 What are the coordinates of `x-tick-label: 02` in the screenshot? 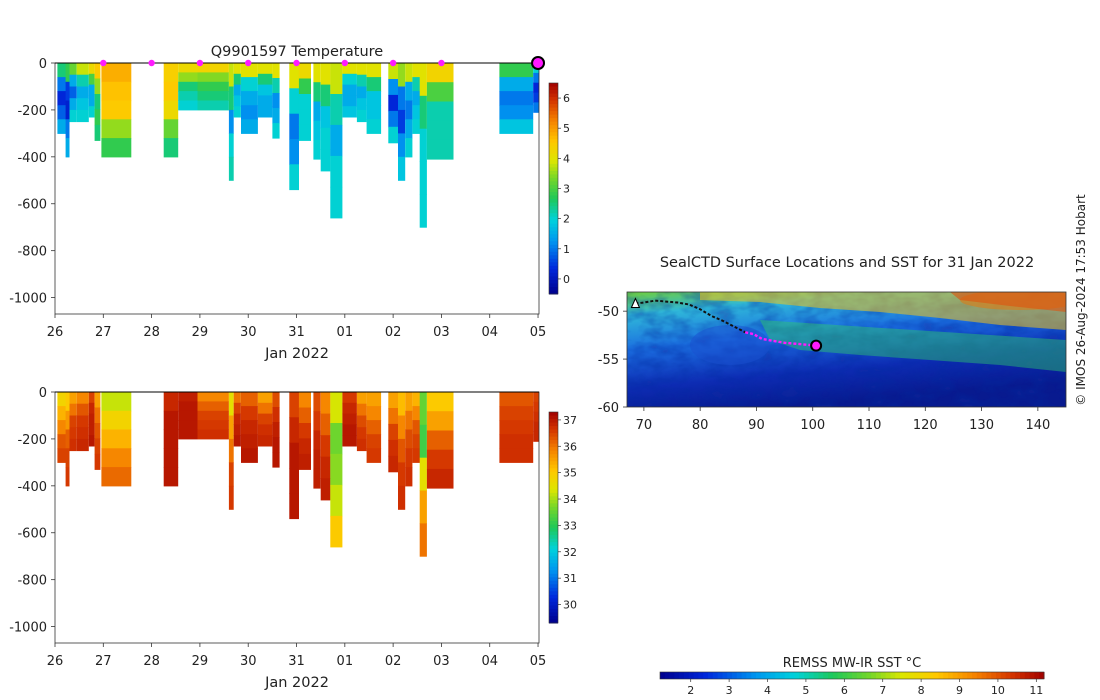 It's located at (393, 661).